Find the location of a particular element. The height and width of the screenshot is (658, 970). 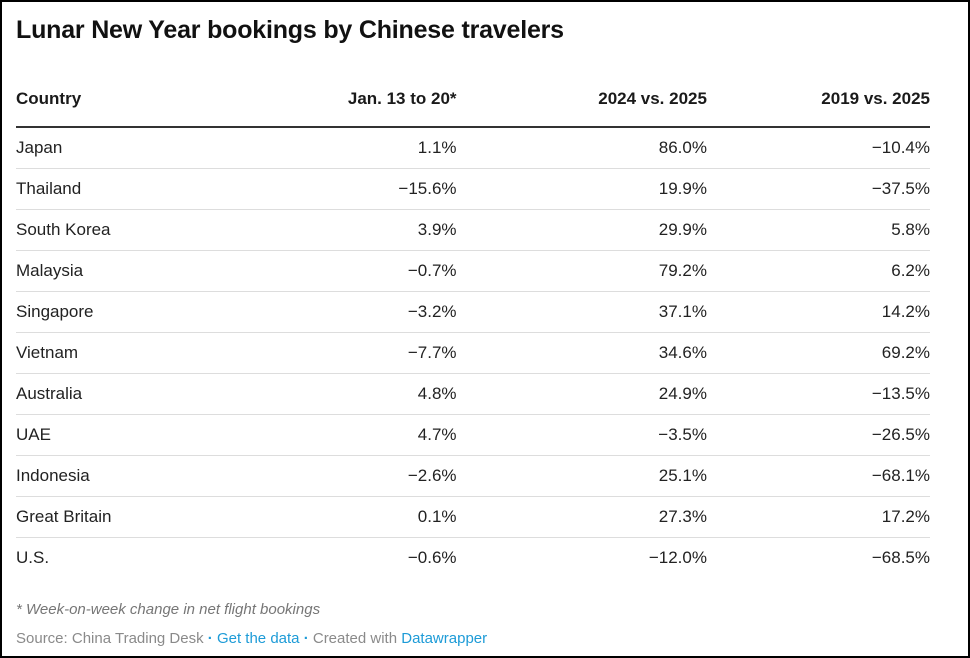

value-cell: 29.9% is located at coordinates (581, 230).